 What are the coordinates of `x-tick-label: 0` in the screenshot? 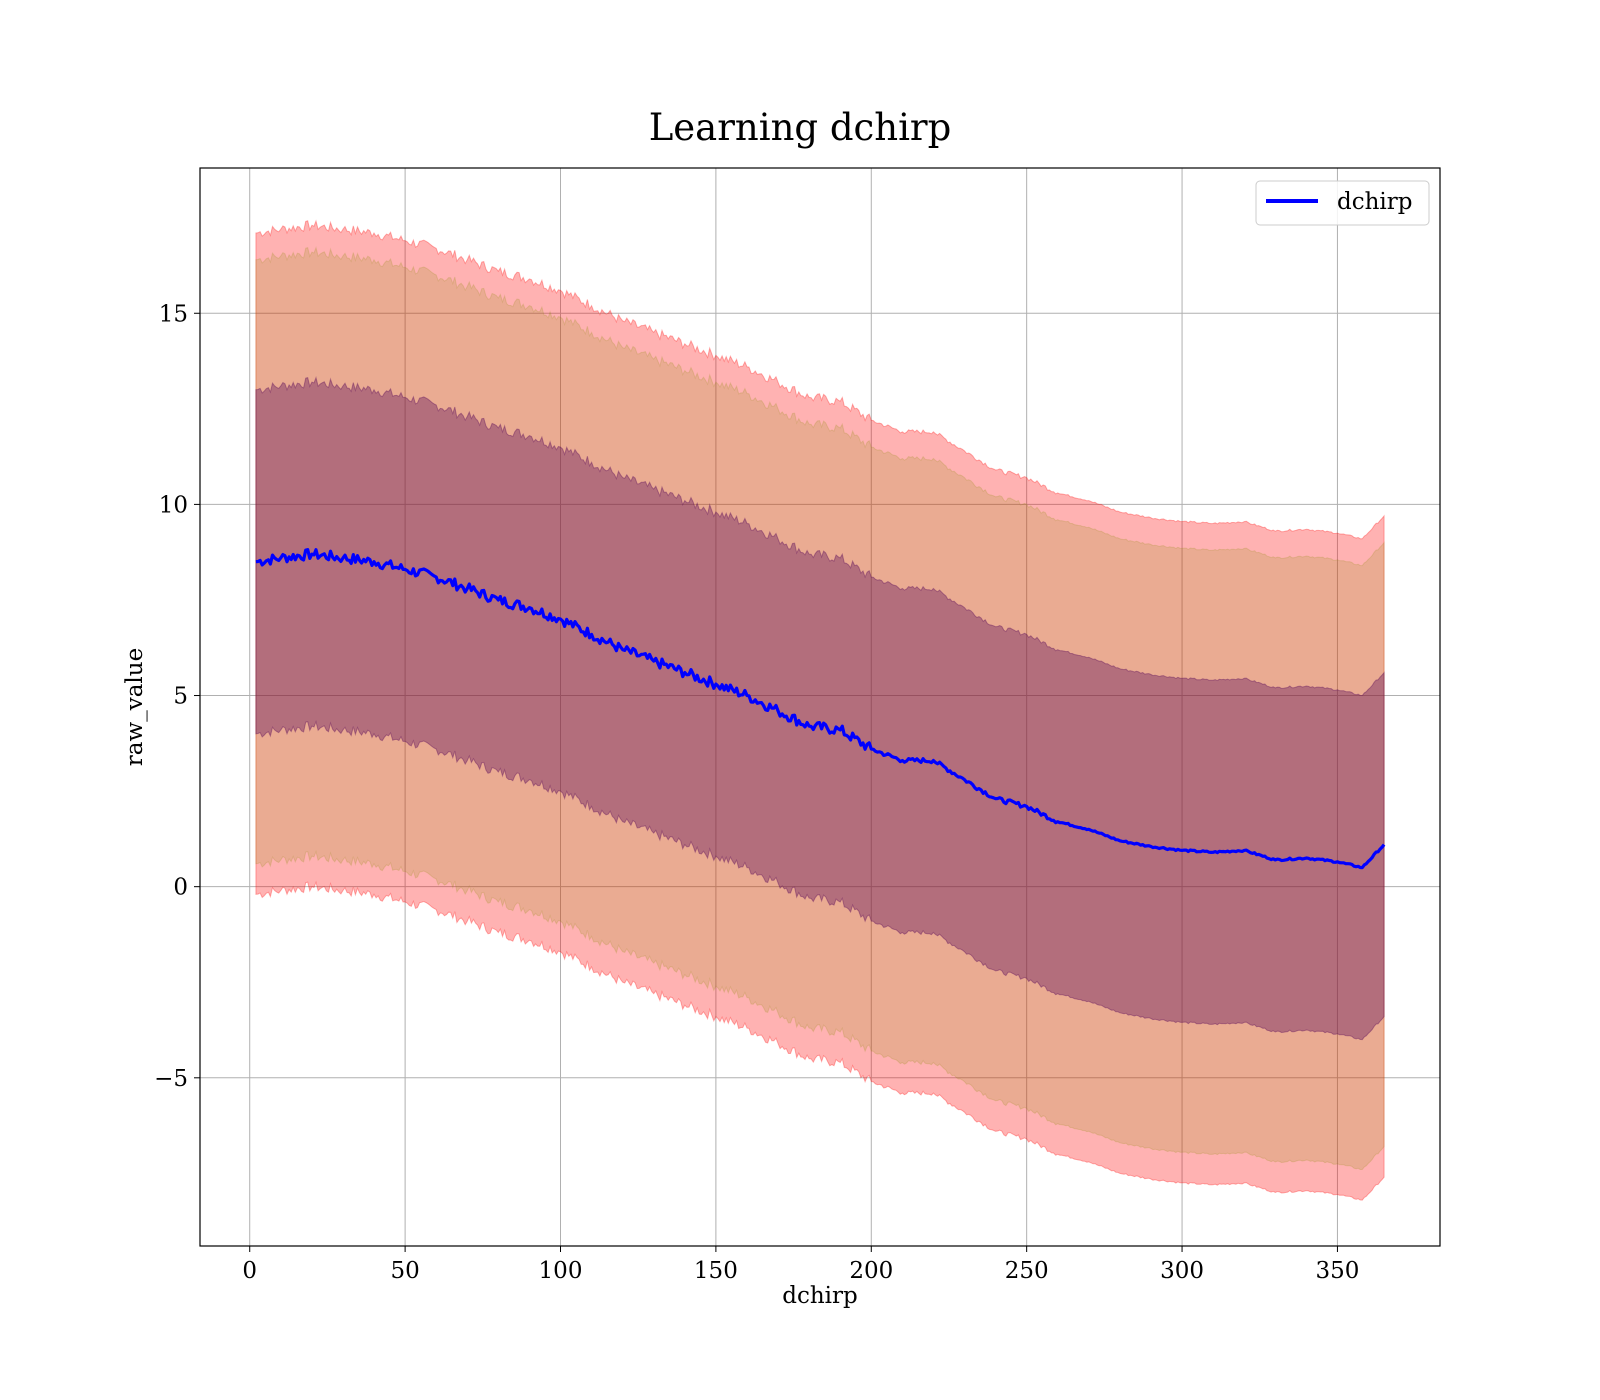 It's located at (249, 1271).